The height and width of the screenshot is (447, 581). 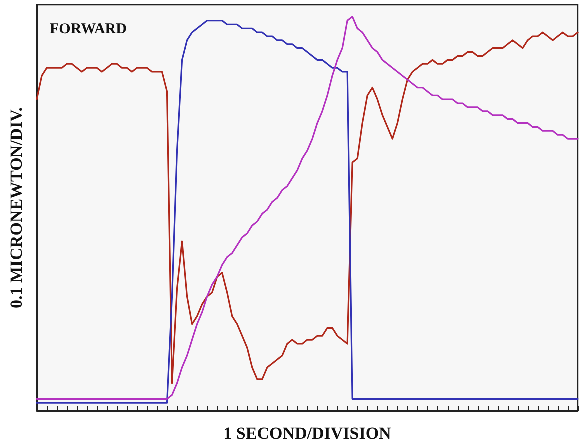 I want to click on annotation: FORWARD, so click(x=89, y=30).